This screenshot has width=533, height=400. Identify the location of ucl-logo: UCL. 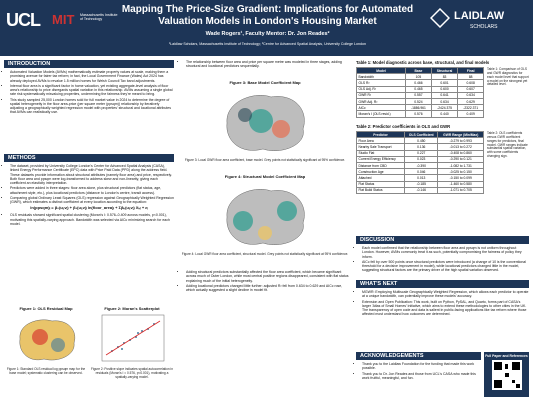
(23, 20).